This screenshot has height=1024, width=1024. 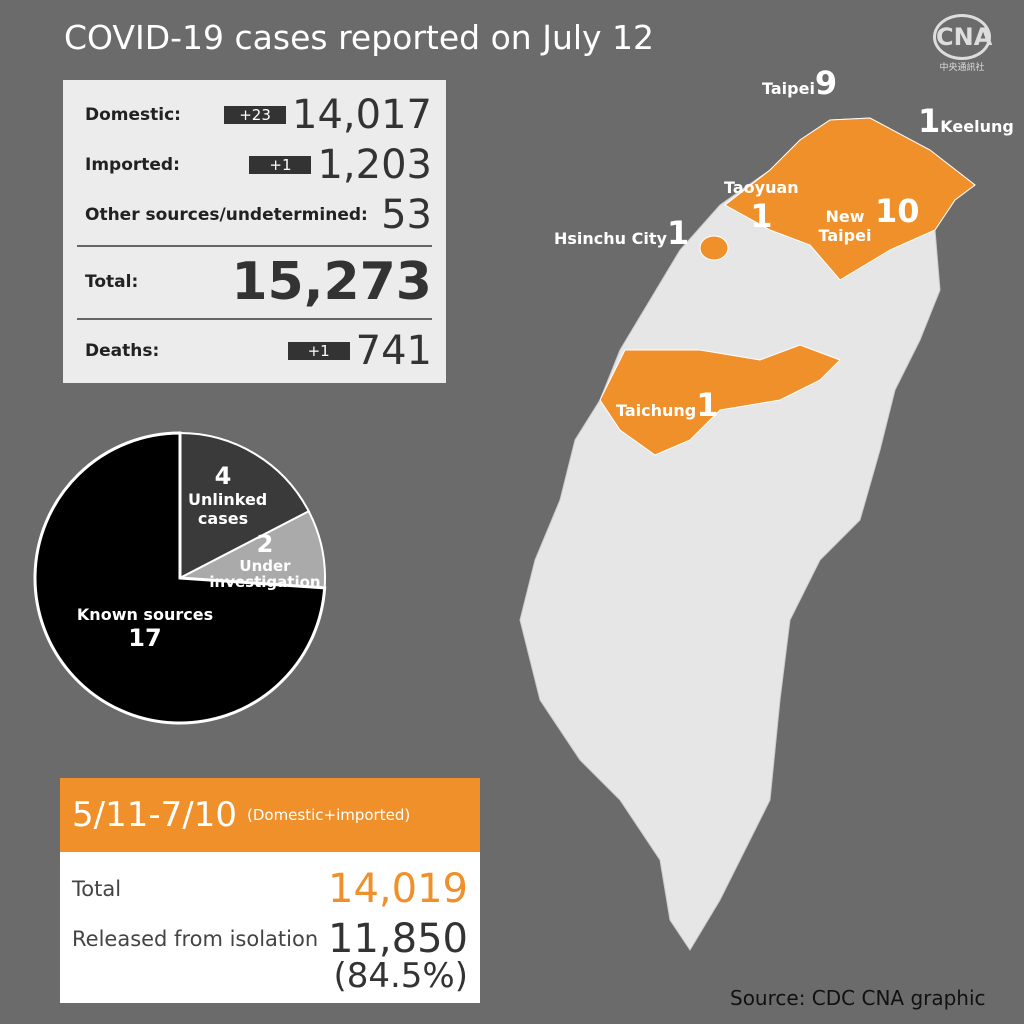 I want to click on summary-row: Domestic: +23 14,017, so click(x=258, y=115).